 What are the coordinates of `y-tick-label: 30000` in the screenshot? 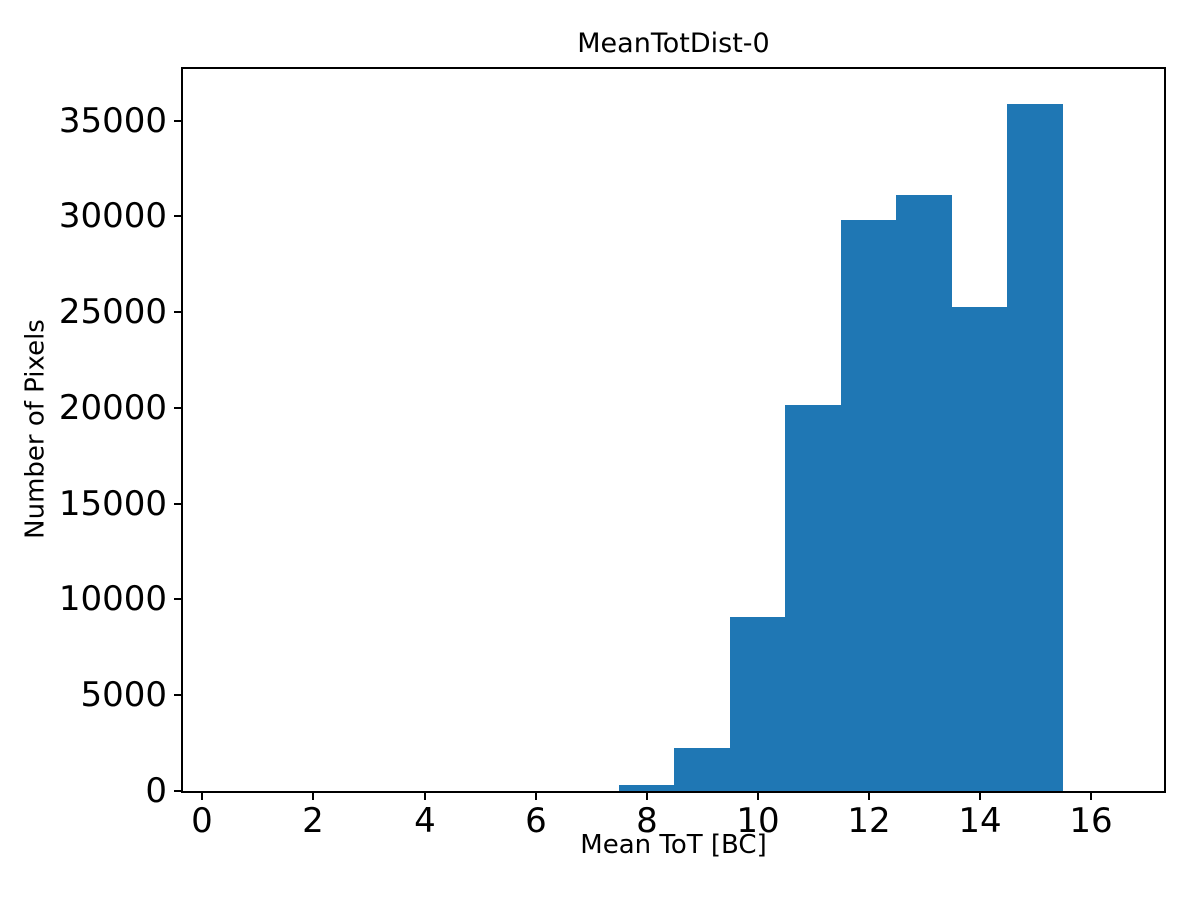 It's located at (112, 216).